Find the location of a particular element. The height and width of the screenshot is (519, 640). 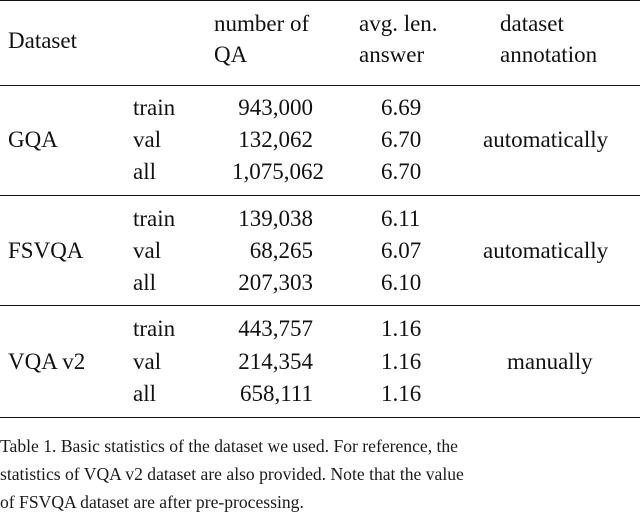

num-qa-value: 207,303 is located at coordinates (275, 282).